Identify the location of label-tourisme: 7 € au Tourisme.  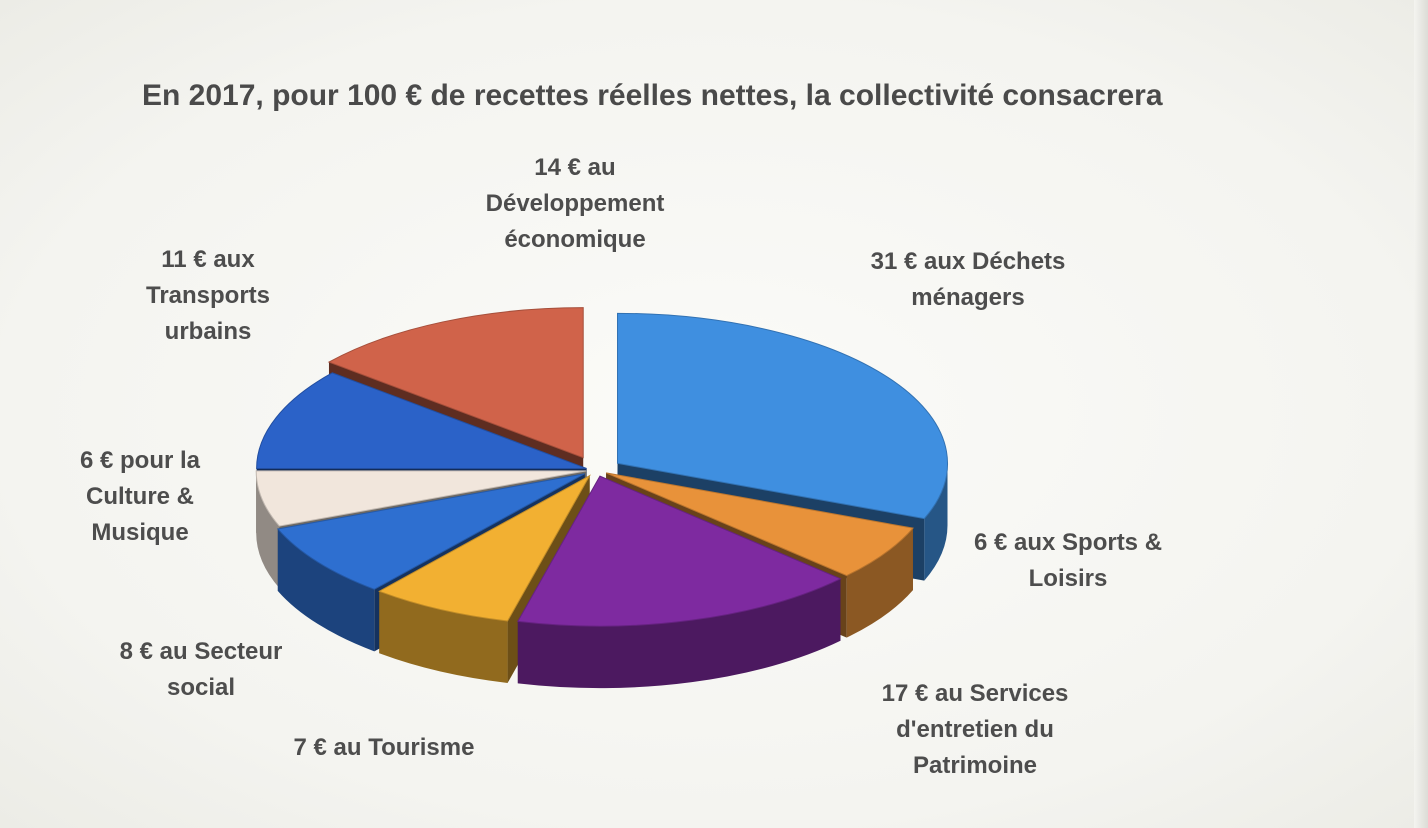
(384, 747).